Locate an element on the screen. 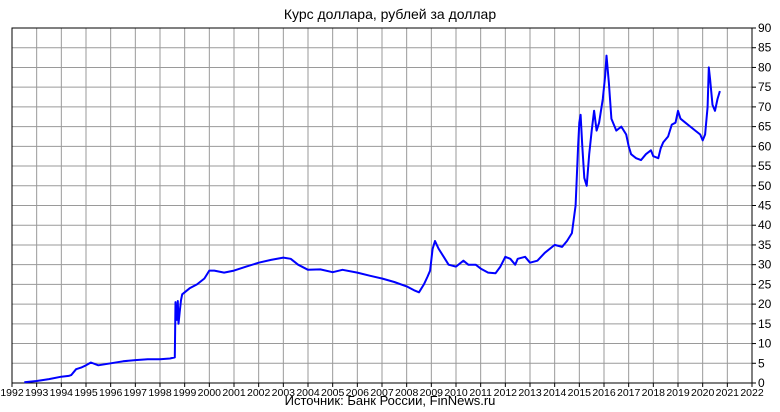 The height and width of the screenshot is (412, 780). x-tick-label: 2006 is located at coordinates (358, 393).